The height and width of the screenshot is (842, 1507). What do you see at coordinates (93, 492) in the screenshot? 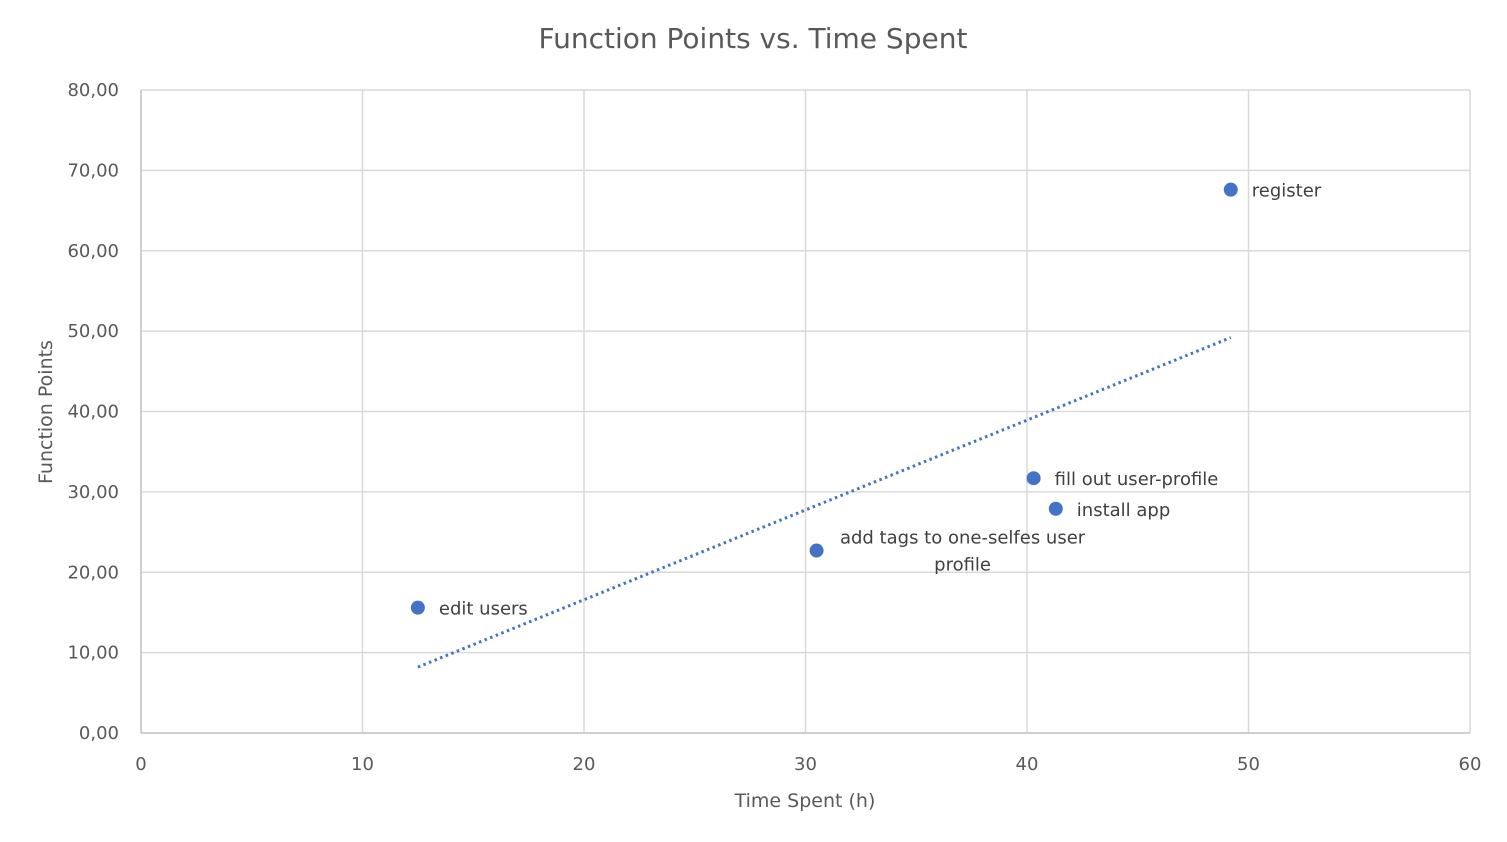
I see `y-tick-label: 30,00` at bounding box center [93, 492].